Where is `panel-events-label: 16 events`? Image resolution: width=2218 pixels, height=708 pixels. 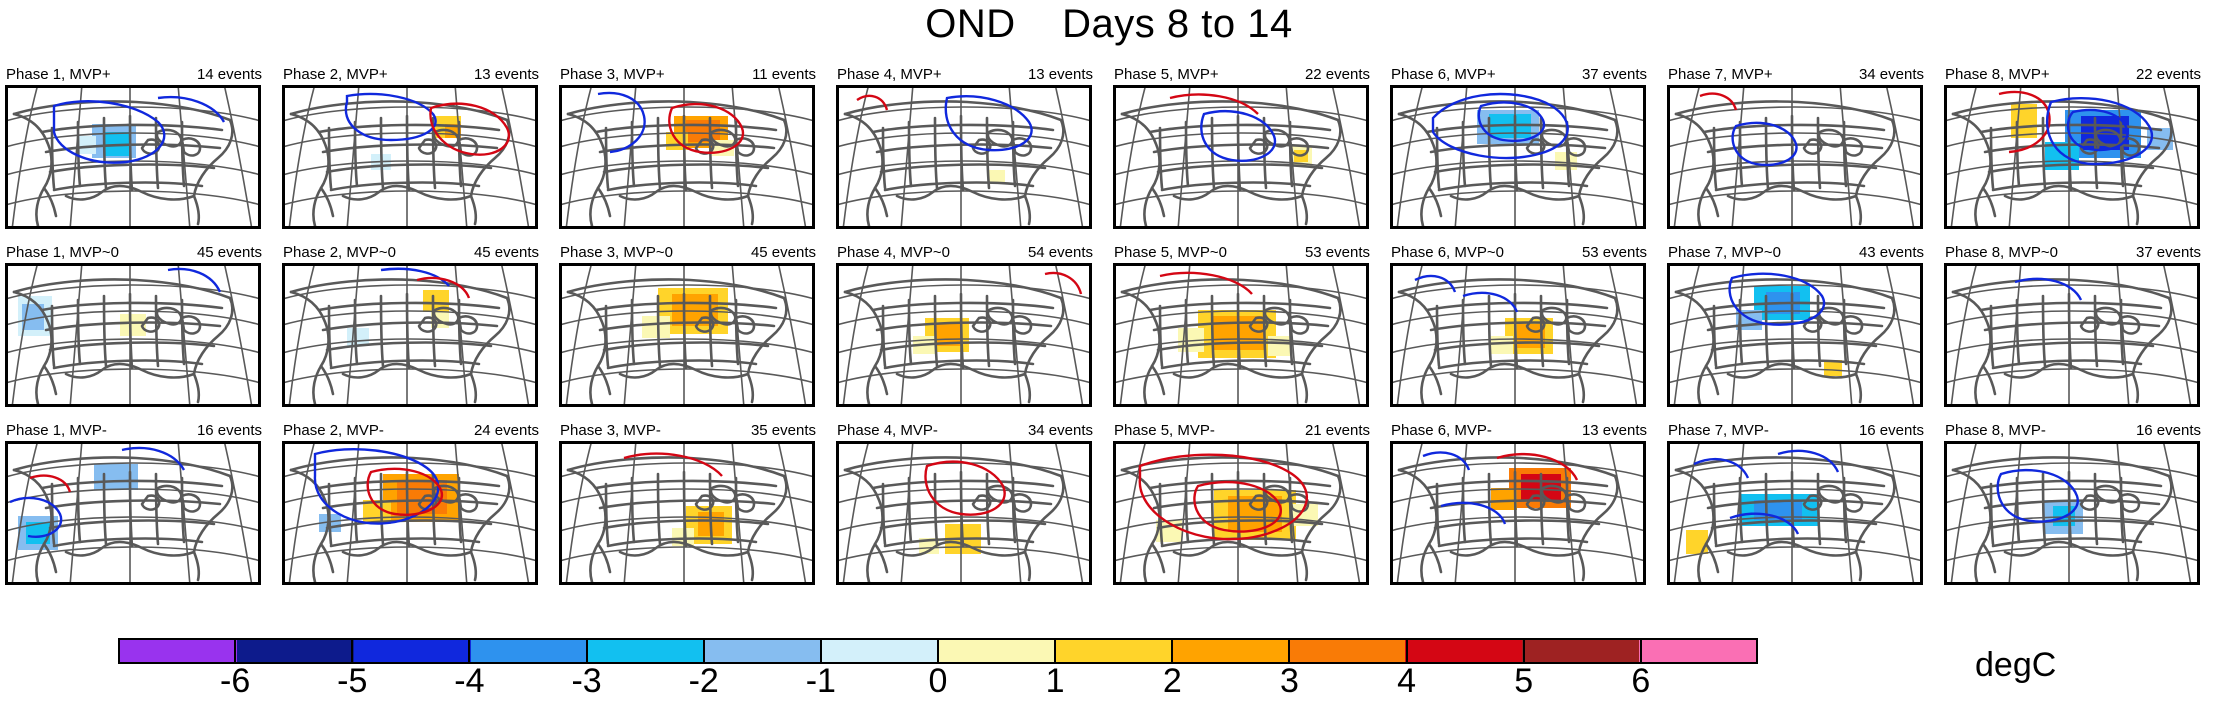
panel-events-label: 16 events is located at coordinates (2168, 430).